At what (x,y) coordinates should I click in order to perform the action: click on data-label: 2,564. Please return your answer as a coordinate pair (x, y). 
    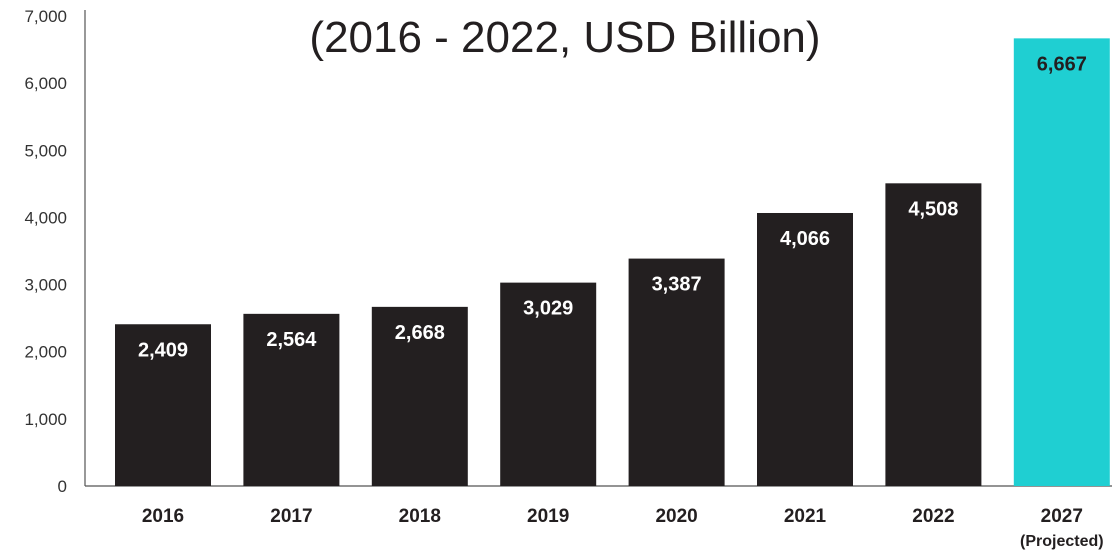
    Looking at the image, I should click on (291, 340).